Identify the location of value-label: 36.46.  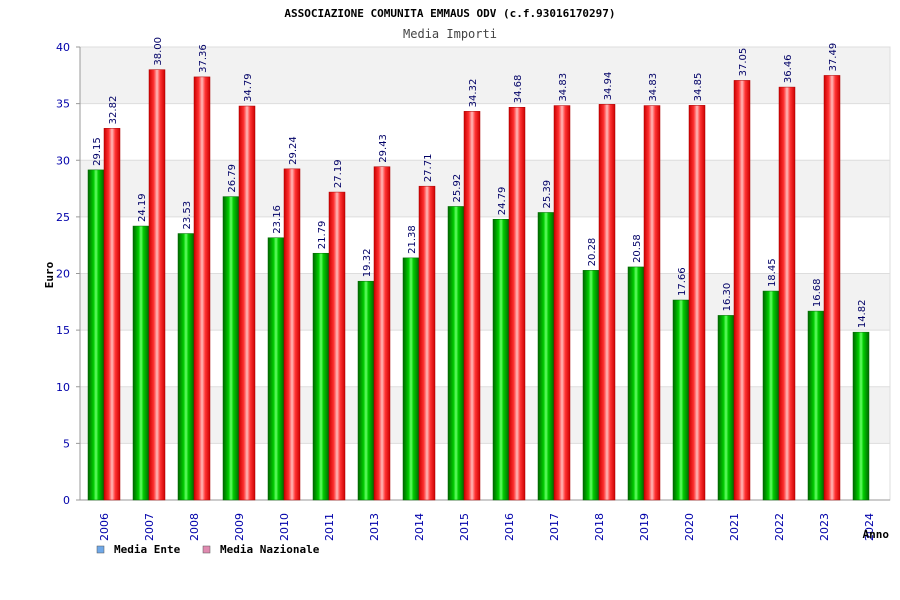
(788, 68).